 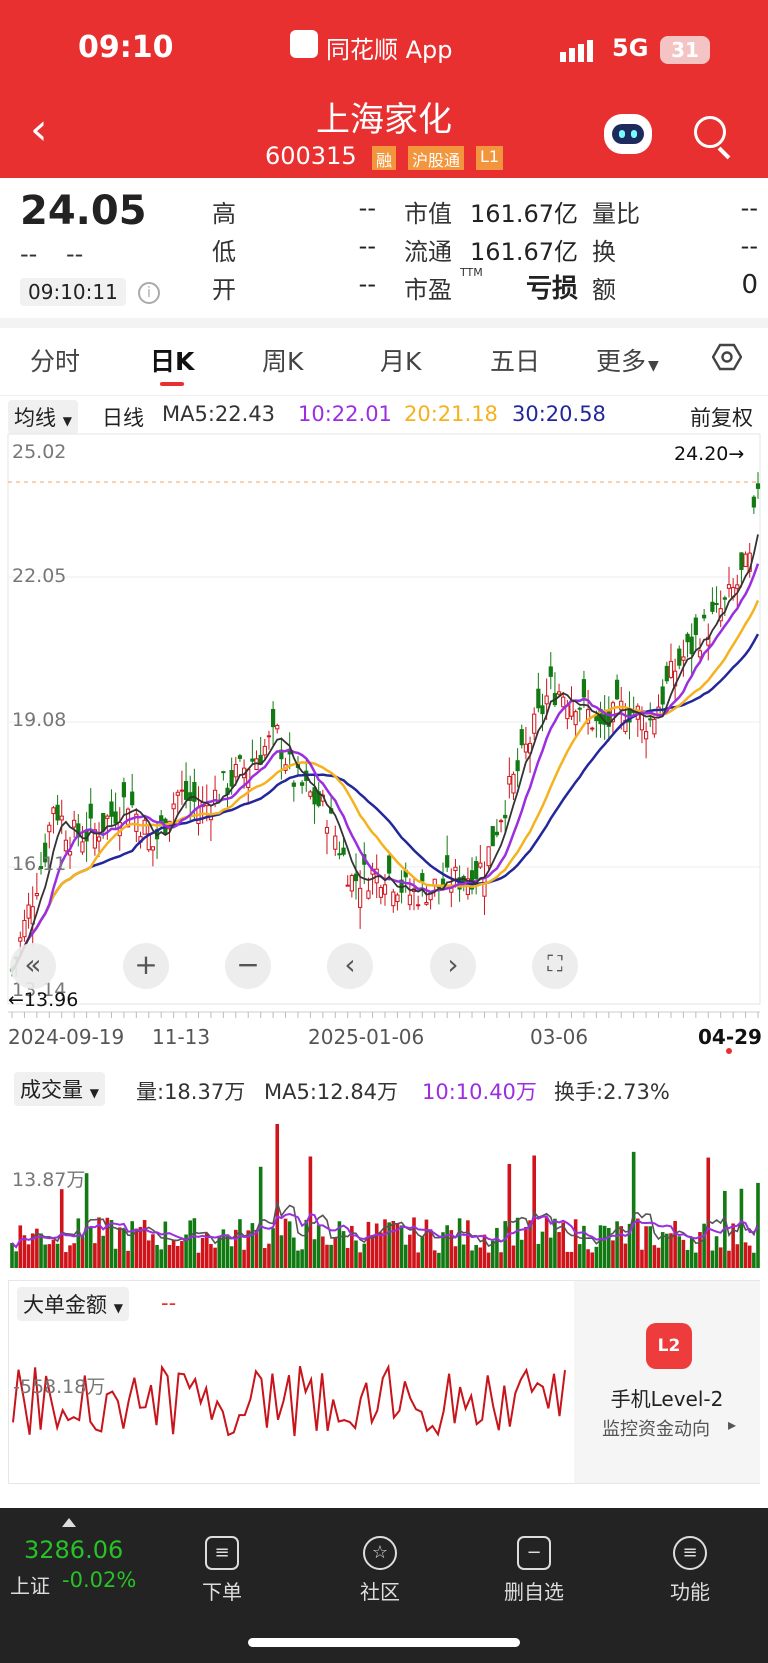 What do you see at coordinates (727, 357) in the screenshot?
I see `settings-hex-icon` at bounding box center [727, 357].